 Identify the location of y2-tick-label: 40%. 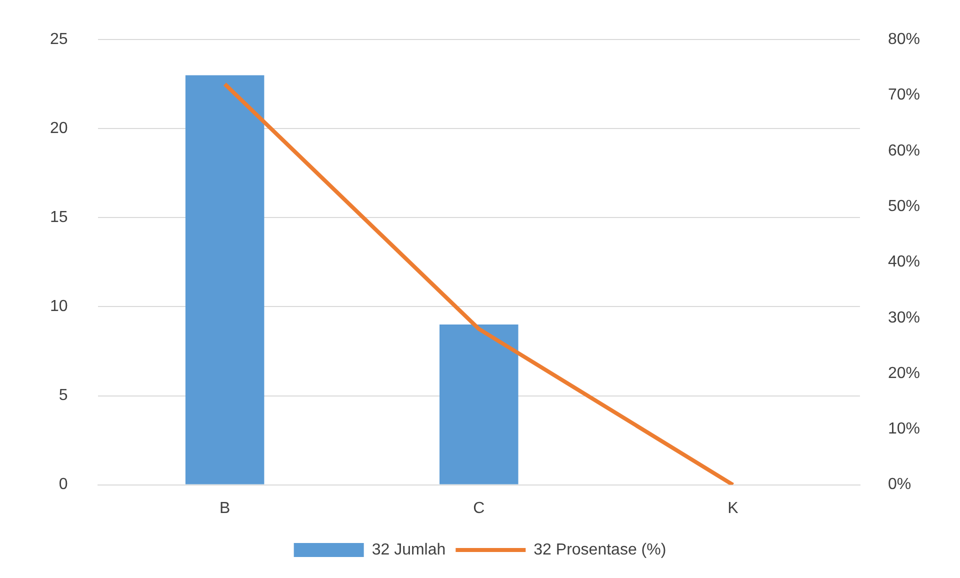
(904, 262).